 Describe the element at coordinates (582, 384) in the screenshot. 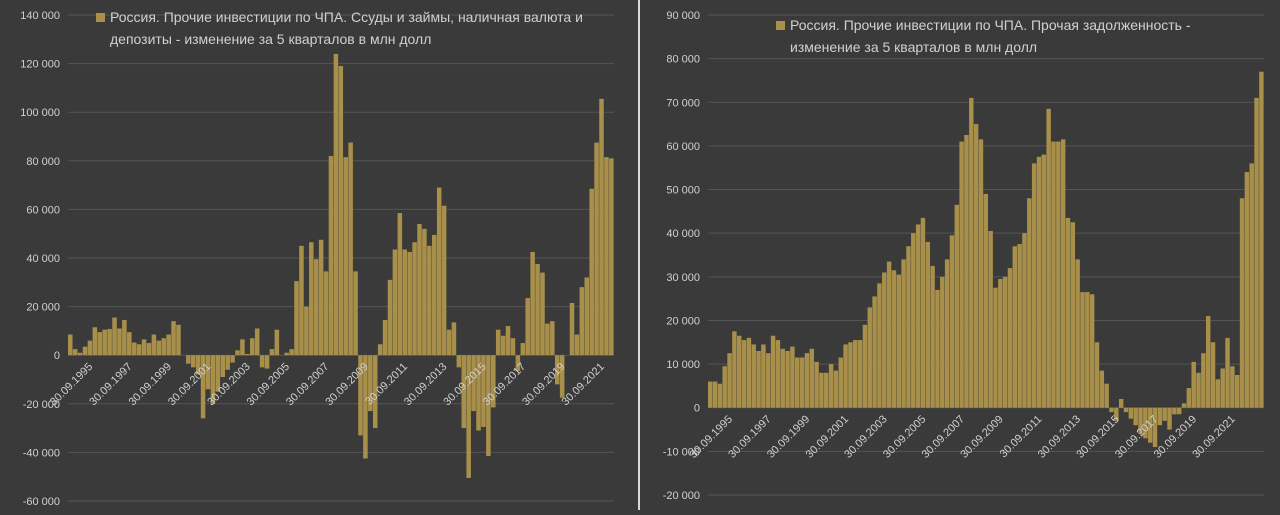

I see `x-tick-label: 30.09.2021` at that location.